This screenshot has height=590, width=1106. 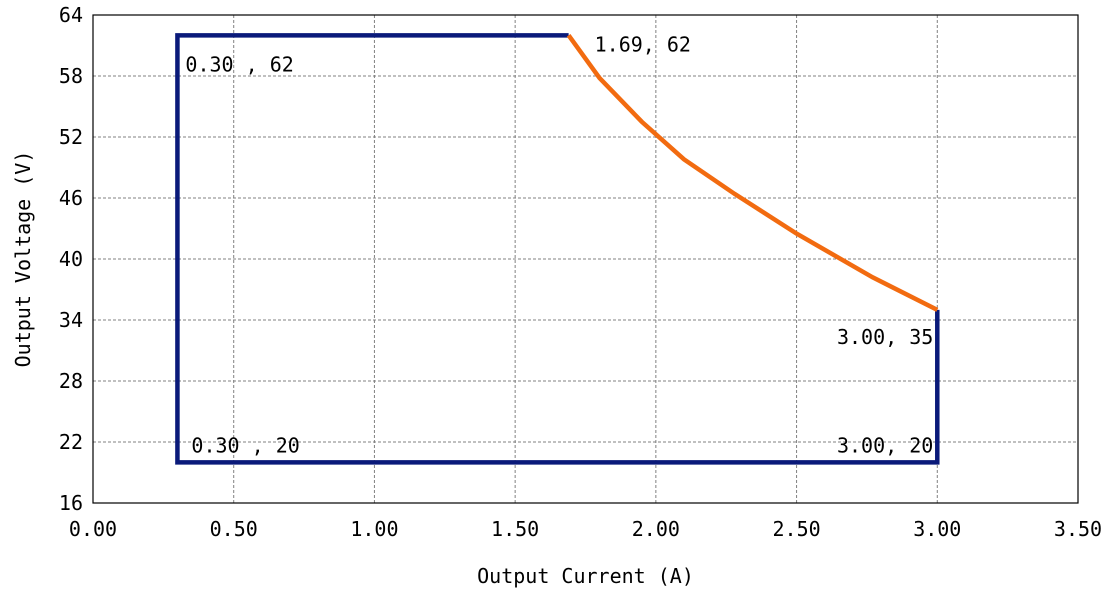 I want to click on y-axis-title: Output Voltage (V), so click(x=23, y=259).